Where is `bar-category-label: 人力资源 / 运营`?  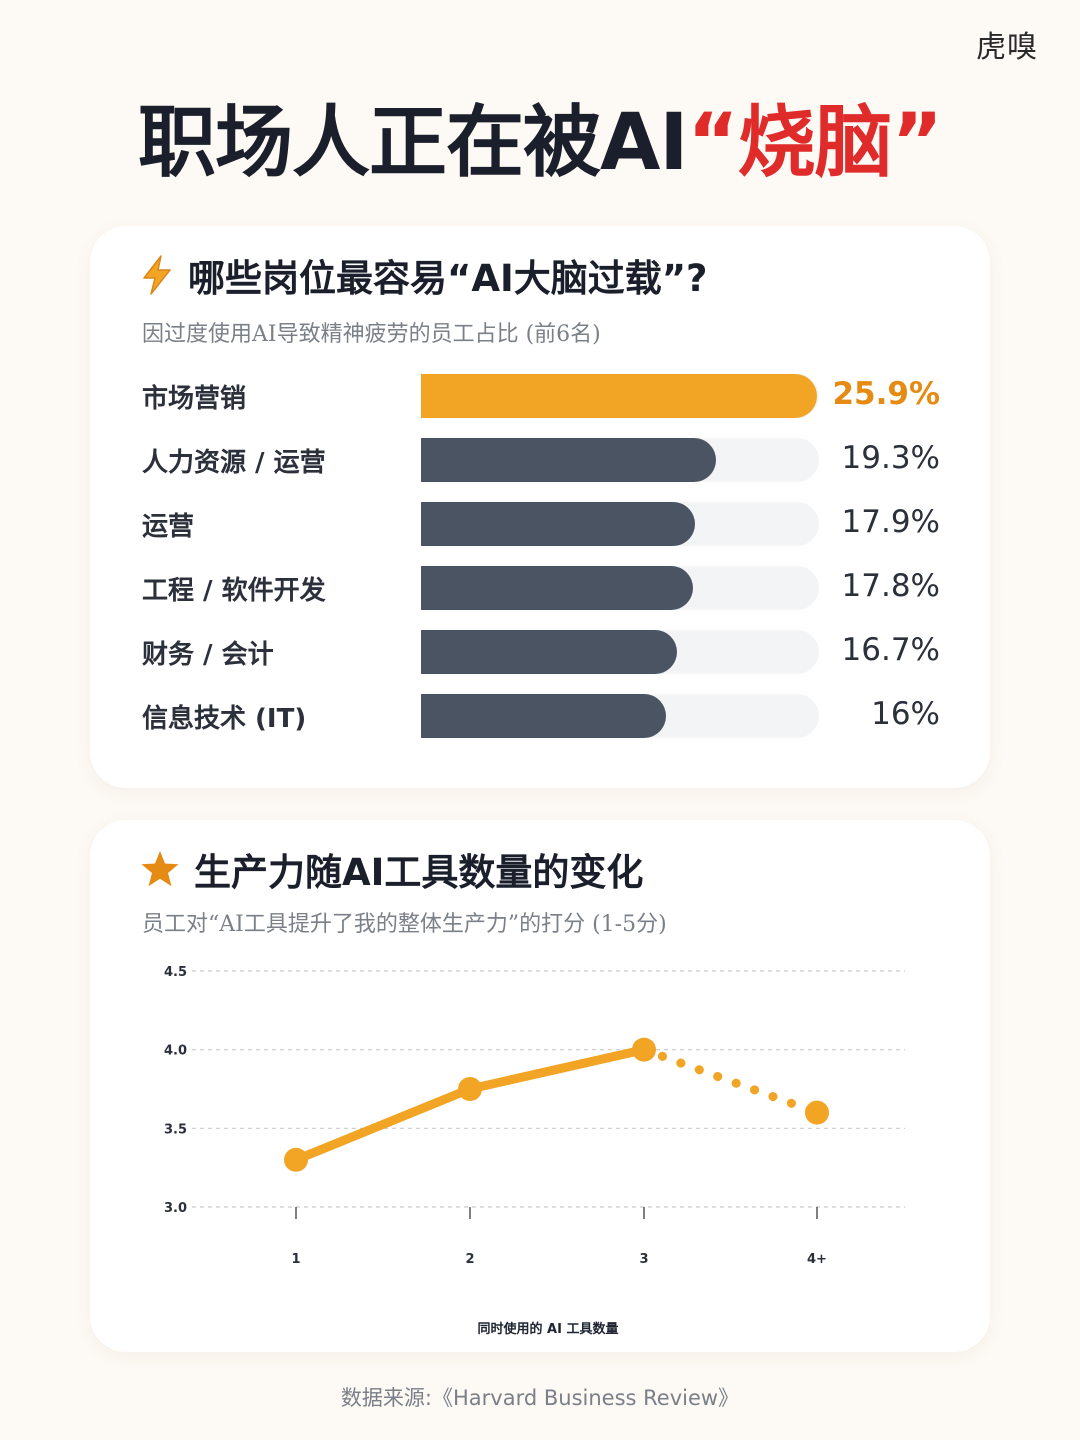 bar-category-label: 人力资源 / 运营 is located at coordinates (234, 463).